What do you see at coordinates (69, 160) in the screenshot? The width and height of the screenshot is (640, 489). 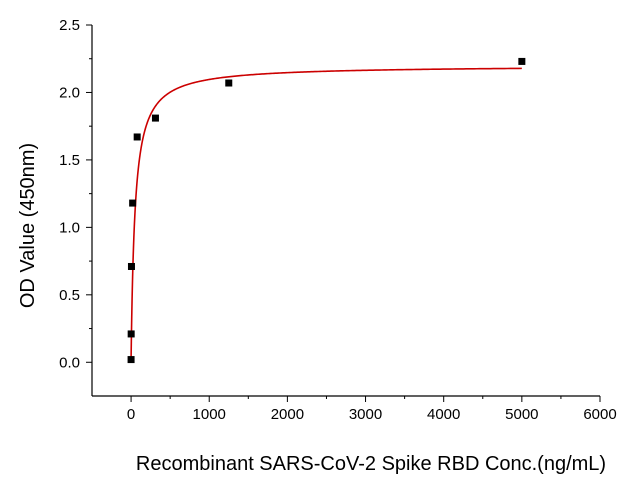 I see `y-tick-label: 1.5` at bounding box center [69, 160].